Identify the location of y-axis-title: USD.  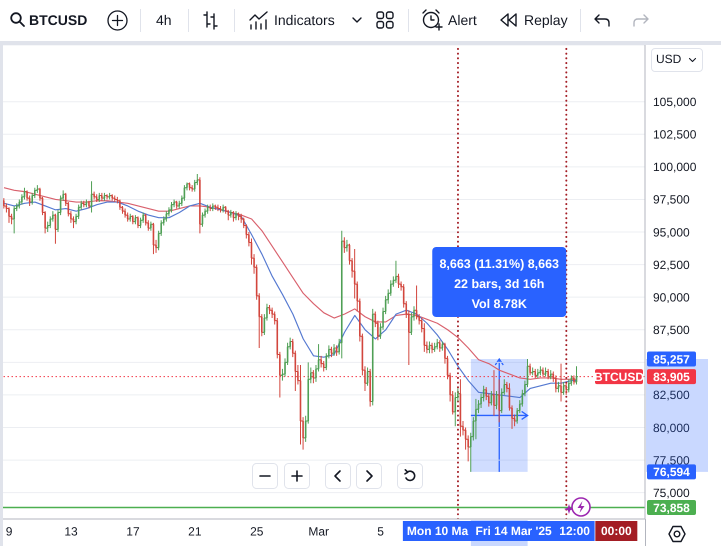
(669, 59).